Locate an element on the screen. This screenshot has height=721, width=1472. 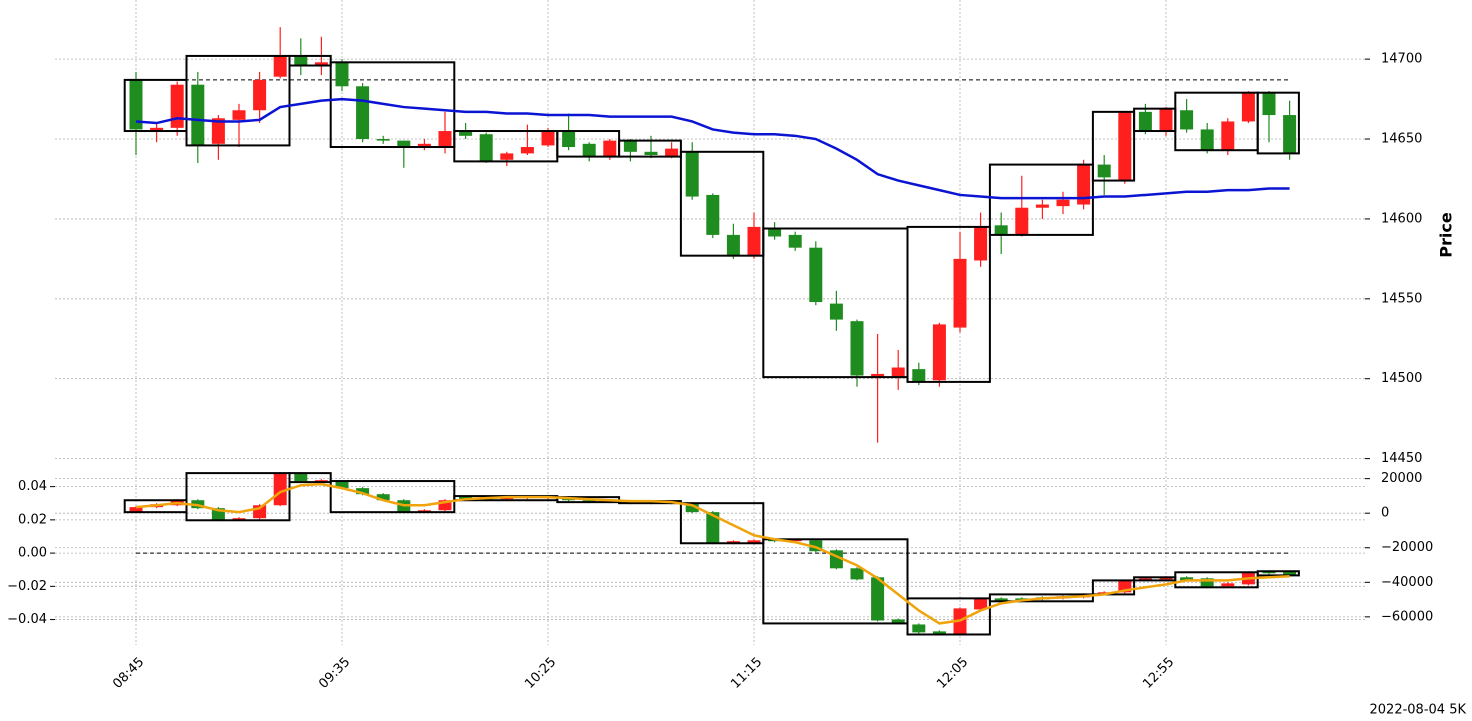
y-tick-label: −0.04 is located at coordinates (27, 619).